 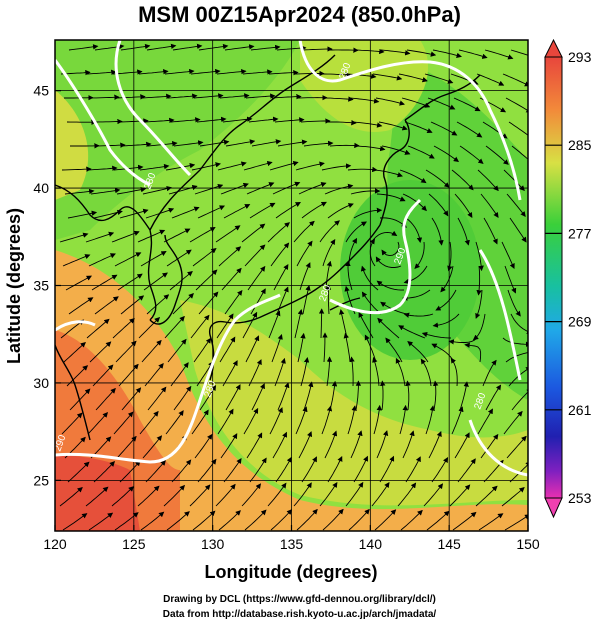 I want to click on chart-title: MSM 00Z15Apr2024 (850.0hPa), so click(x=299, y=14).